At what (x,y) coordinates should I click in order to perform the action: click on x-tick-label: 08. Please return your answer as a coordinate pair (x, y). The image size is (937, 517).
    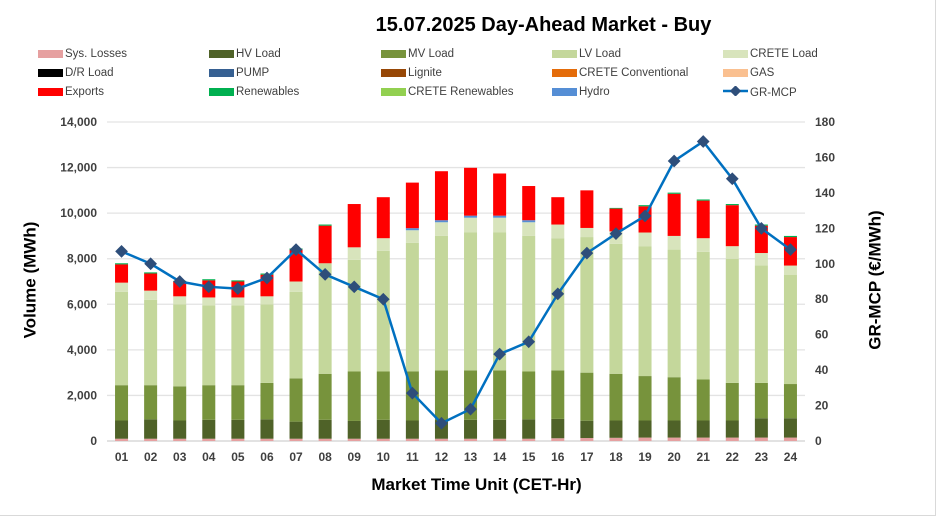
    Looking at the image, I should click on (325, 457).